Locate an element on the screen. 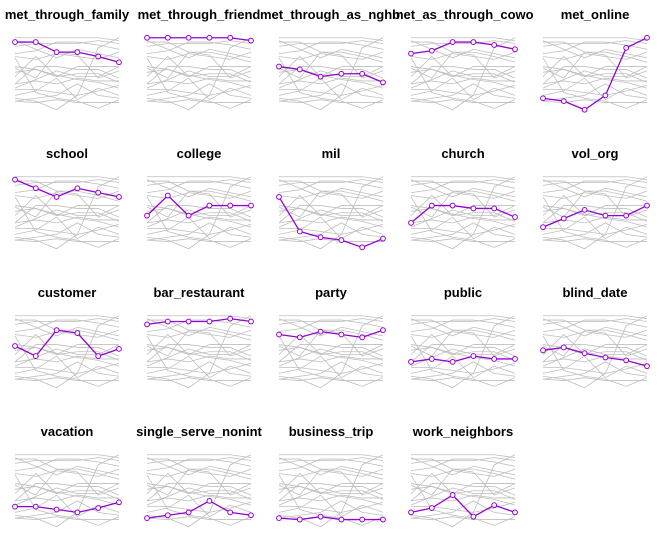  chart-panel: vol_org is located at coordinates (594, 208).